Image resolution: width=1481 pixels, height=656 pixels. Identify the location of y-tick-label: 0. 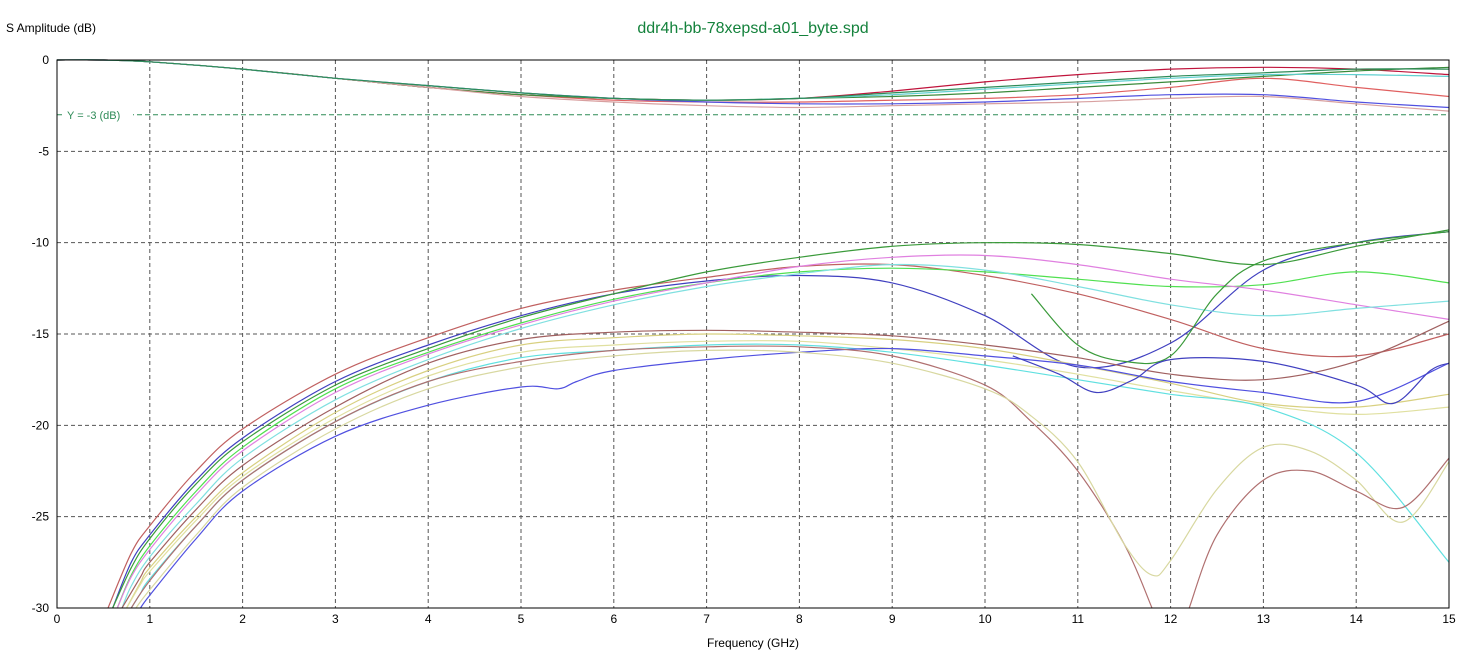
(45, 60).